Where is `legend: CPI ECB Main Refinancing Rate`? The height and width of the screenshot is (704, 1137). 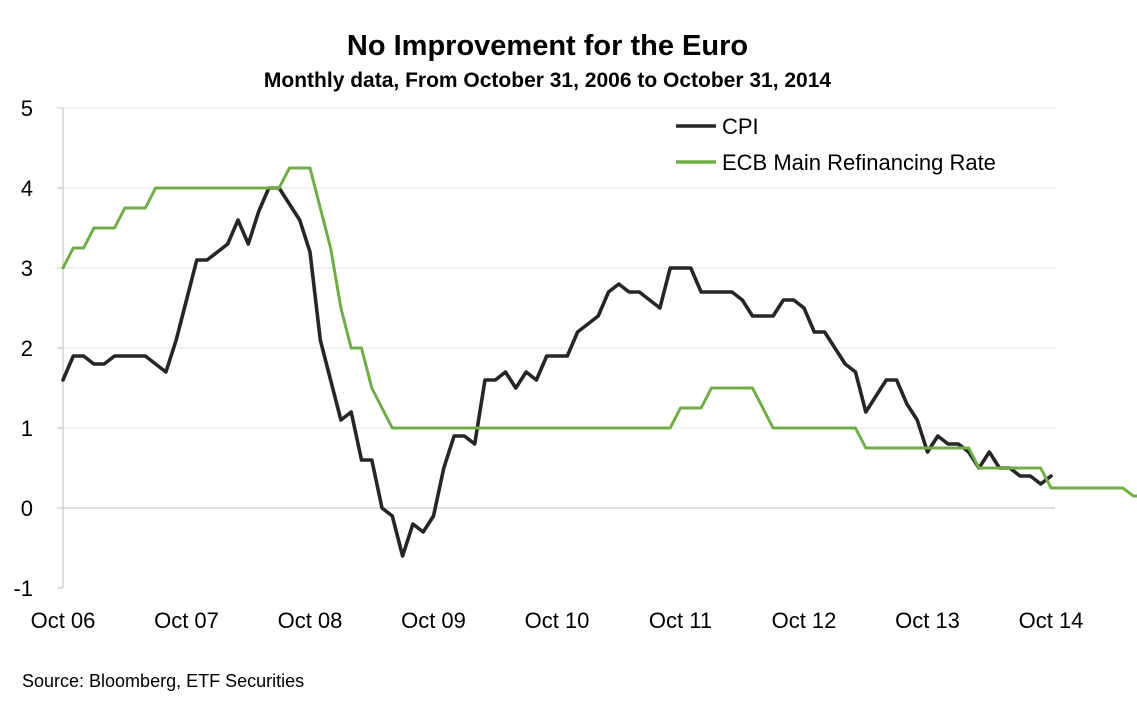
legend: CPI ECB Main Refinancing Rate is located at coordinates (836, 144).